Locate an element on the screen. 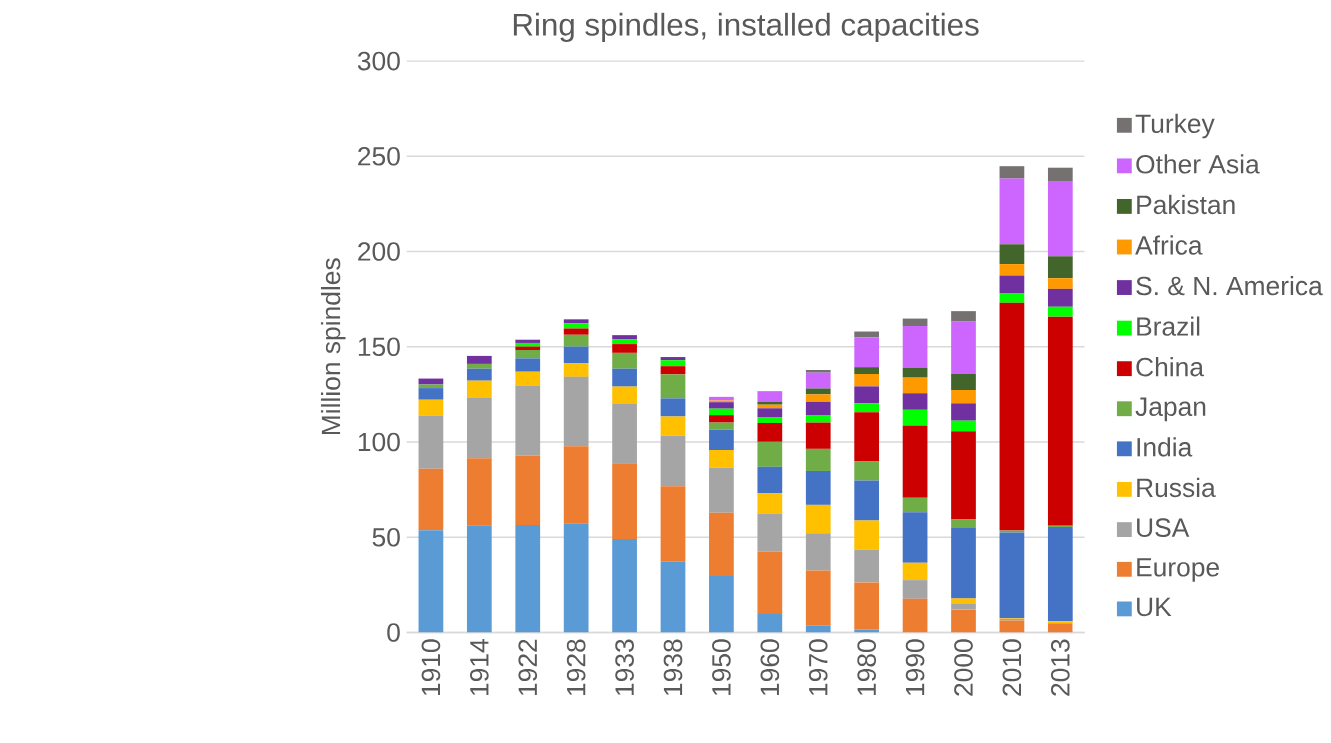 Image resolution: width=1331 pixels, height=743 pixels. legend-label: China is located at coordinates (1170, 367).